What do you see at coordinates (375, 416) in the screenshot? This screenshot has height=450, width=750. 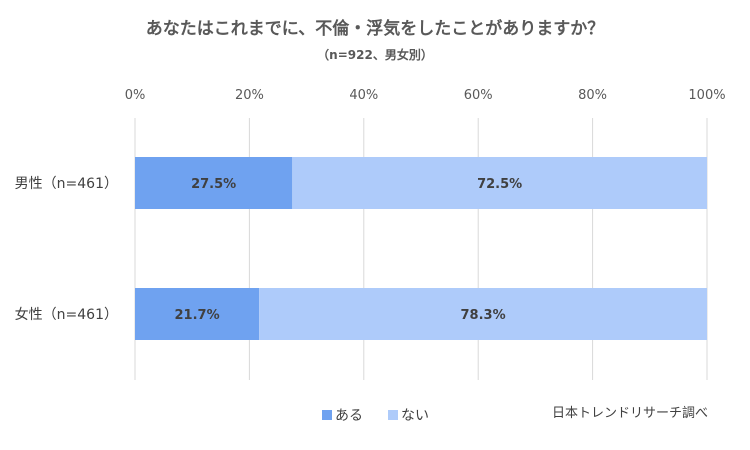 I see `legend: ある ない` at bounding box center [375, 416].